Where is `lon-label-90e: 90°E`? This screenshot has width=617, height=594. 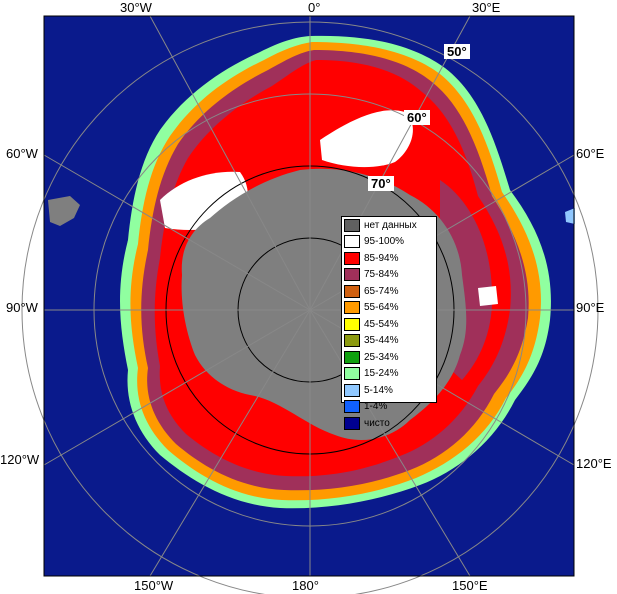
lon-label-90e: 90°E is located at coordinates (590, 307).